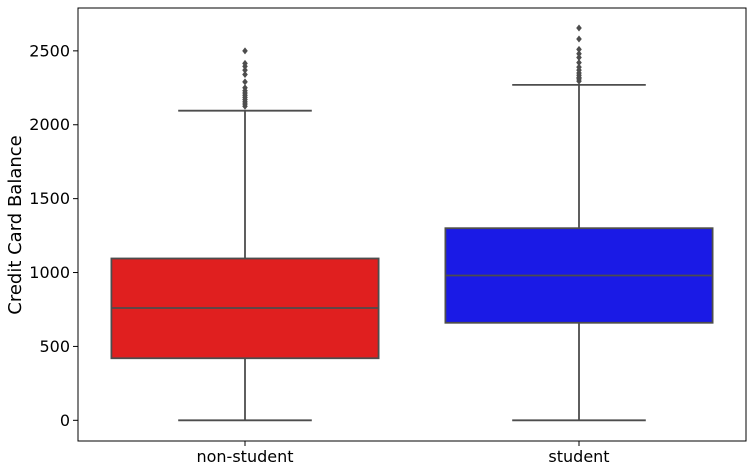  I want to click on y-axis-label: Credit Card Balance, so click(15, 224).